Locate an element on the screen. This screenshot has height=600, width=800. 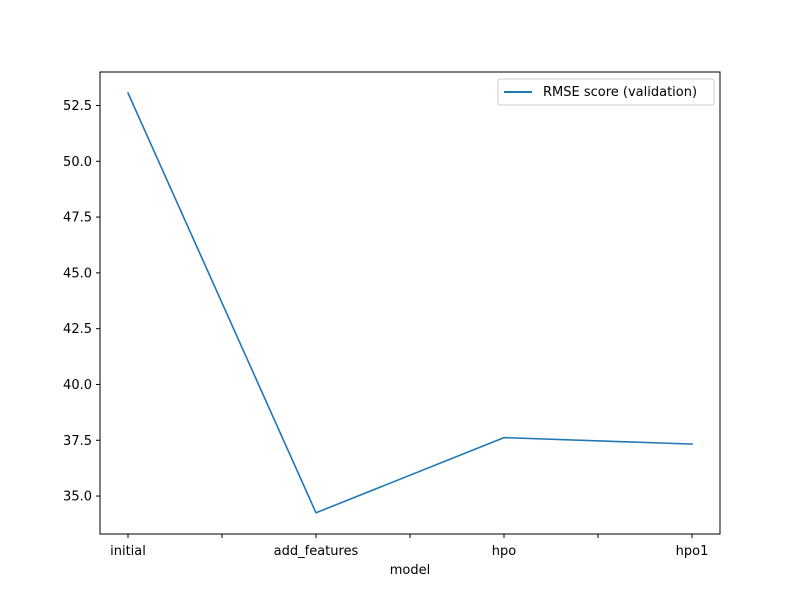
y-tick-label: 45.0 is located at coordinates (77, 273).